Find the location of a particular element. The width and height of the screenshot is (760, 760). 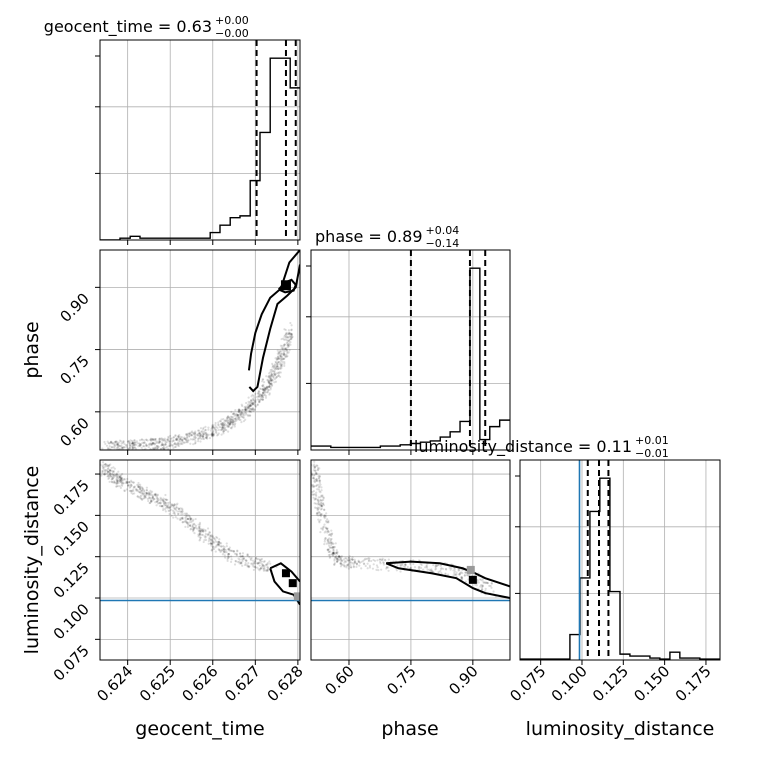

contour-line is located at coordinates (448, 574).